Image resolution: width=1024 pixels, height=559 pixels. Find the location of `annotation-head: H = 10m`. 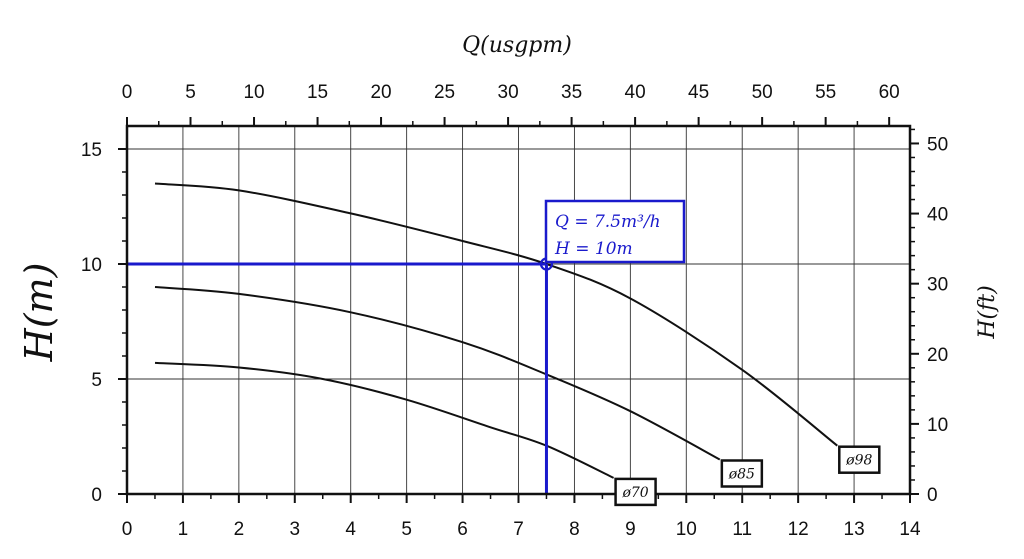

annotation-head: H = 10m is located at coordinates (593, 249).